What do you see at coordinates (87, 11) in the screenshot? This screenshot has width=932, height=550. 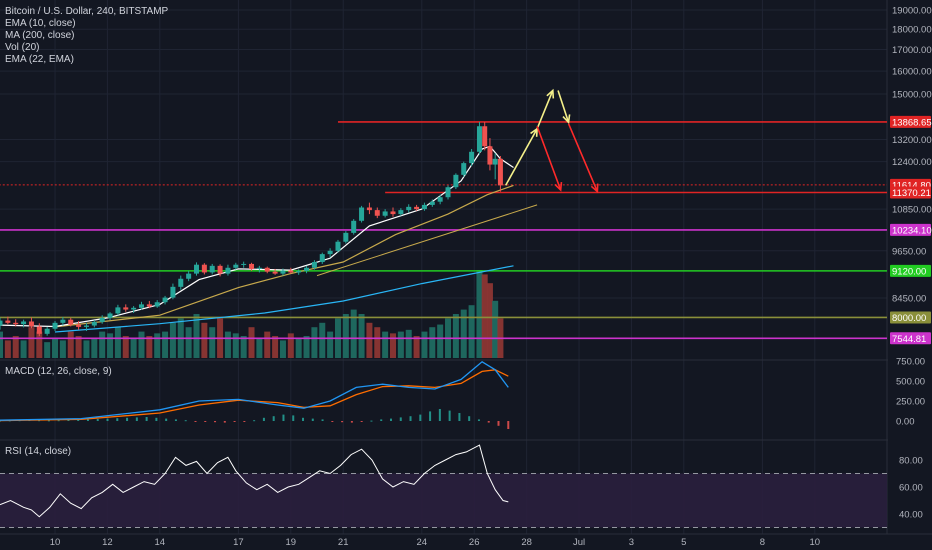 I see `symbol-title: Bitcoin / U.S. Dollar, 240, BITSTAMP` at bounding box center [87, 11].